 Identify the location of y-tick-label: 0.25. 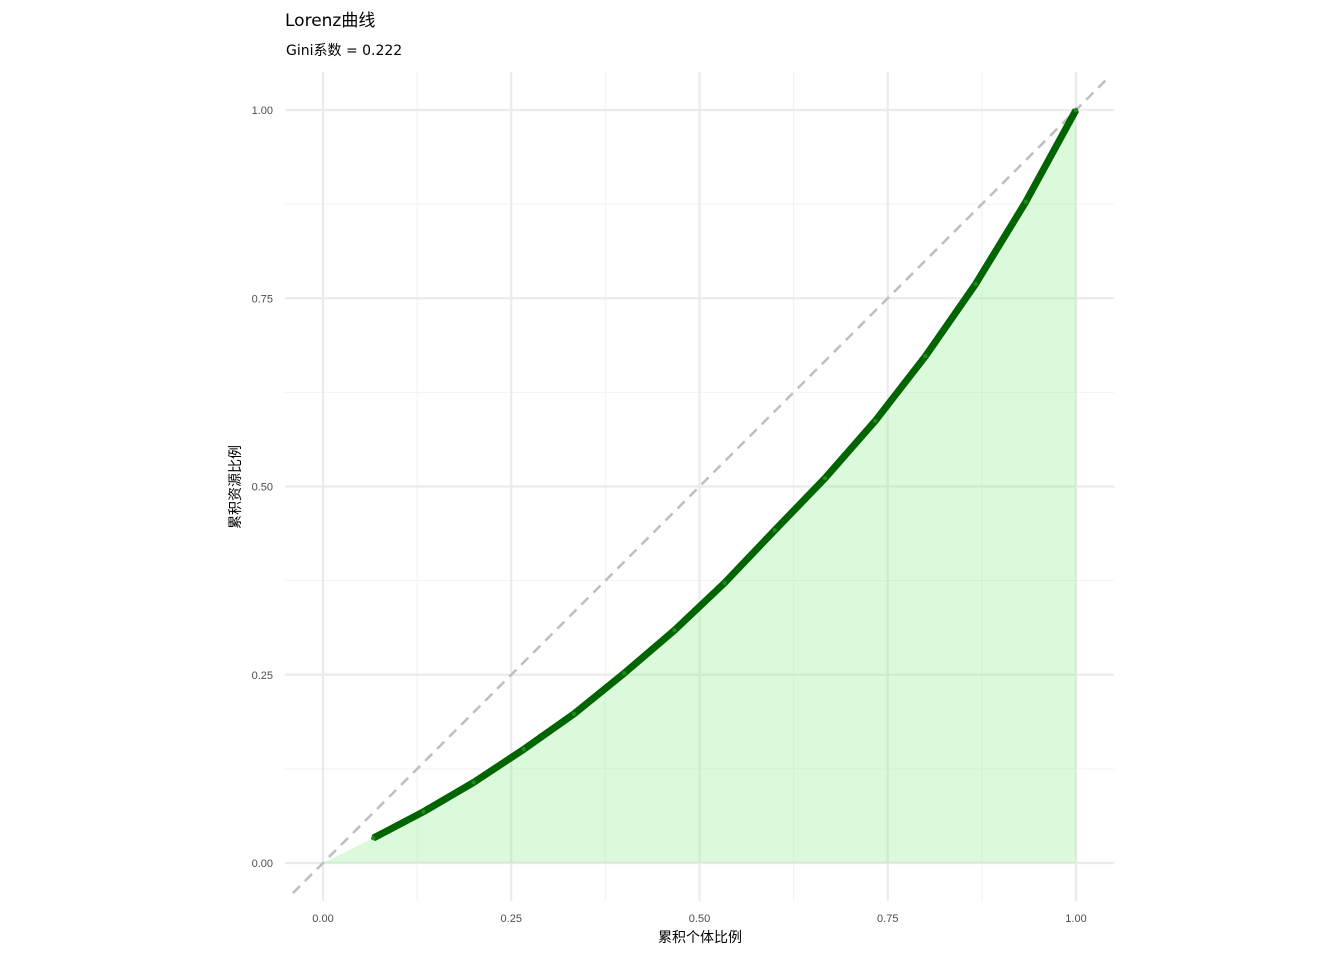
(262, 676).